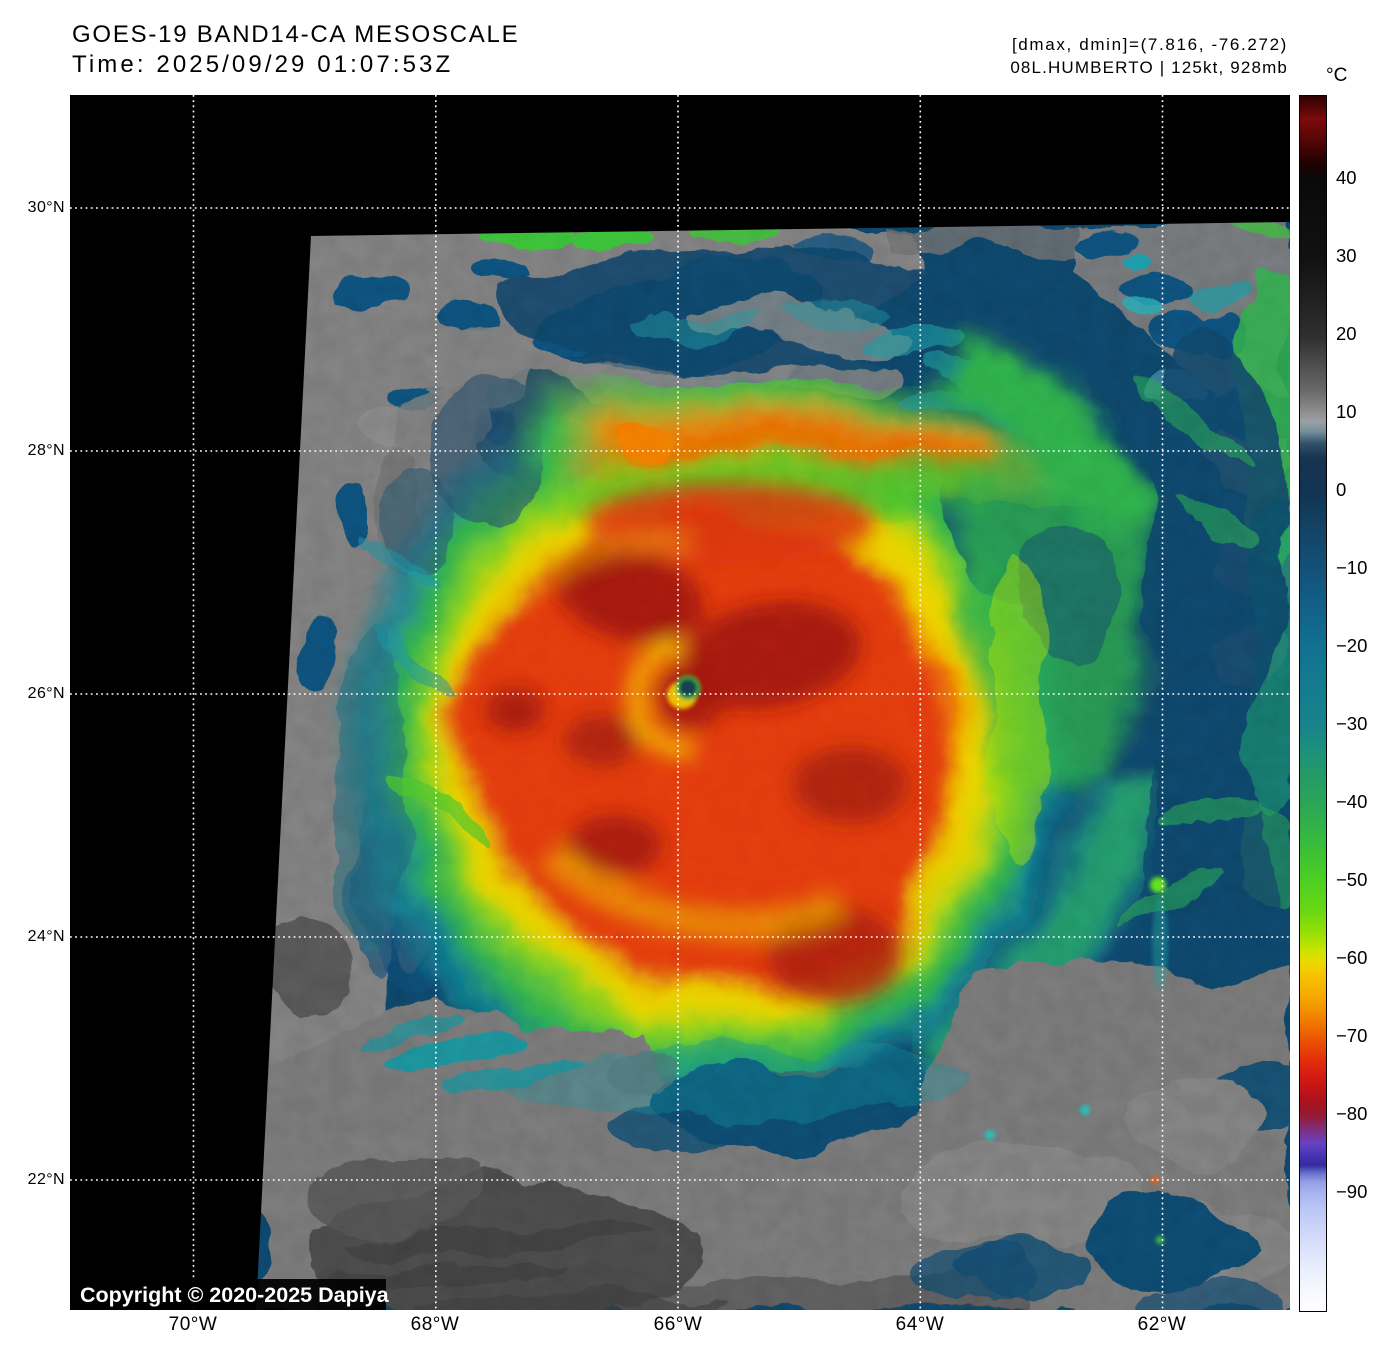 The image size is (1390, 1359). I want to click on svg-text: Copyright © 2020-2025 Dapiya, so click(235, 1295).